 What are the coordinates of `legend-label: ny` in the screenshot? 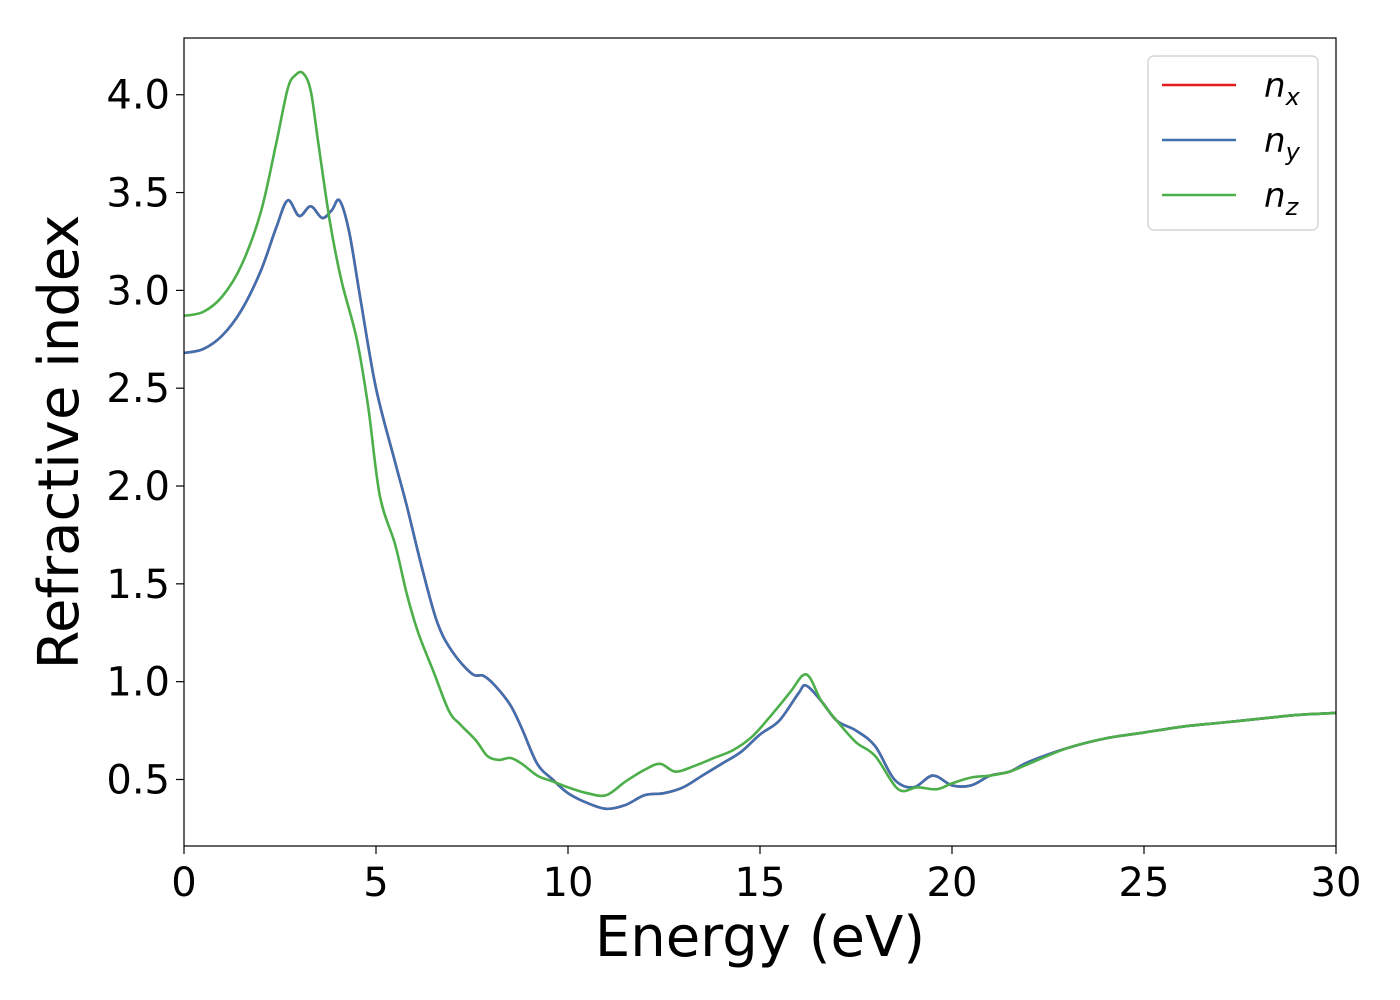 It's located at (1282, 143).